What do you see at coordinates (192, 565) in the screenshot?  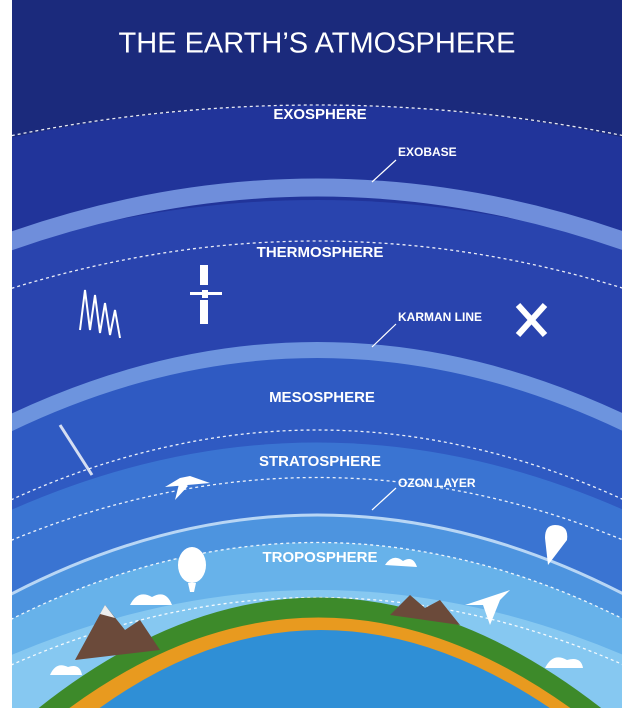 I see `balloon-icon` at bounding box center [192, 565].